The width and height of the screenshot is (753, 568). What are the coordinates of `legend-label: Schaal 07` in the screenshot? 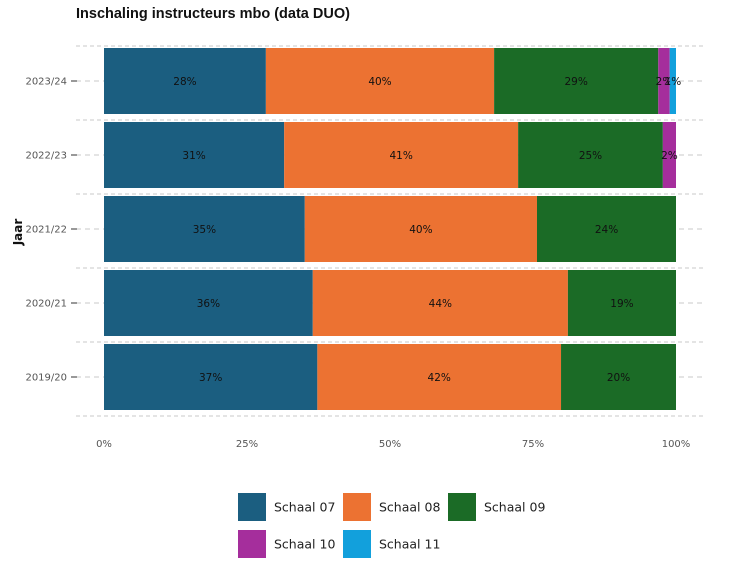 It's located at (304, 507).